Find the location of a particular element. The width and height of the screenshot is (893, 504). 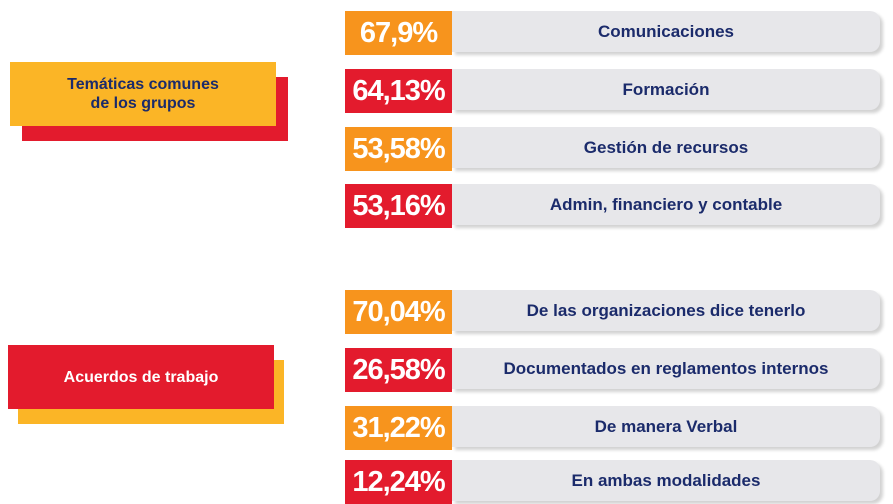

section-title-text: Temáticas comunes de los grupos is located at coordinates (143, 94).